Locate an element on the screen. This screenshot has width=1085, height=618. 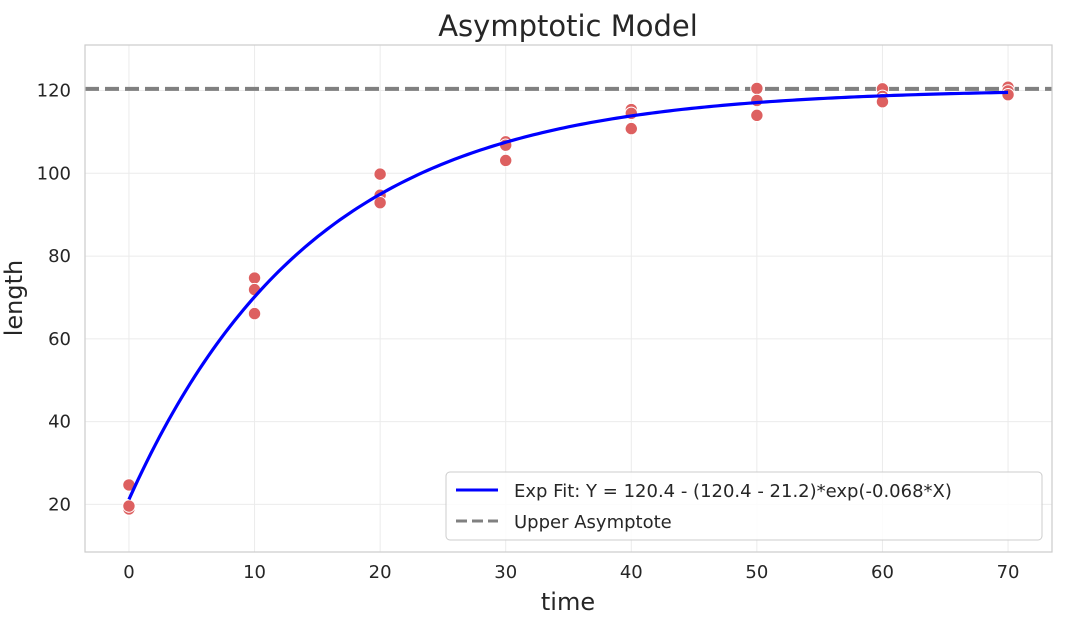
x-tick-label: 30 is located at coordinates (505, 572).